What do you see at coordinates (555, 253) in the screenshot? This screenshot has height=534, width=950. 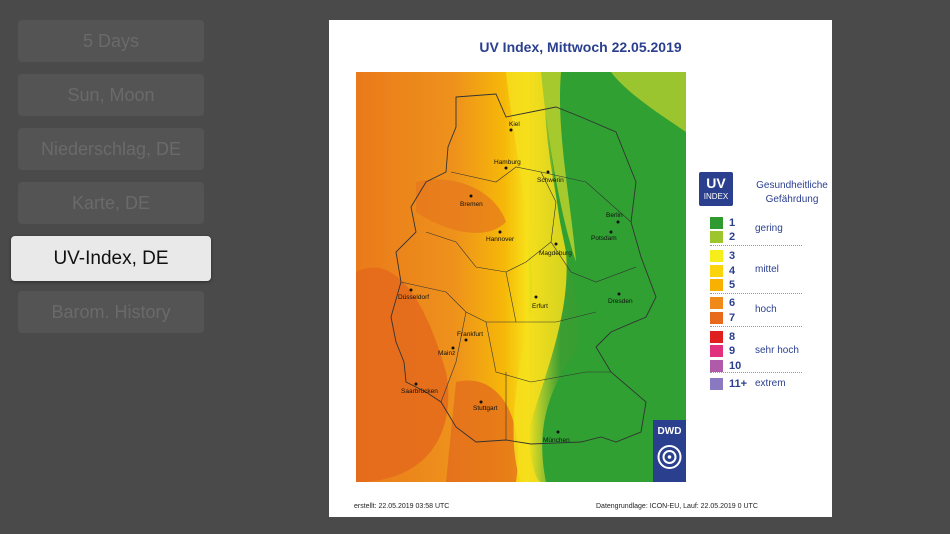 I see `city-label-magdeburg: Magdeburg` at bounding box center [555, 253].